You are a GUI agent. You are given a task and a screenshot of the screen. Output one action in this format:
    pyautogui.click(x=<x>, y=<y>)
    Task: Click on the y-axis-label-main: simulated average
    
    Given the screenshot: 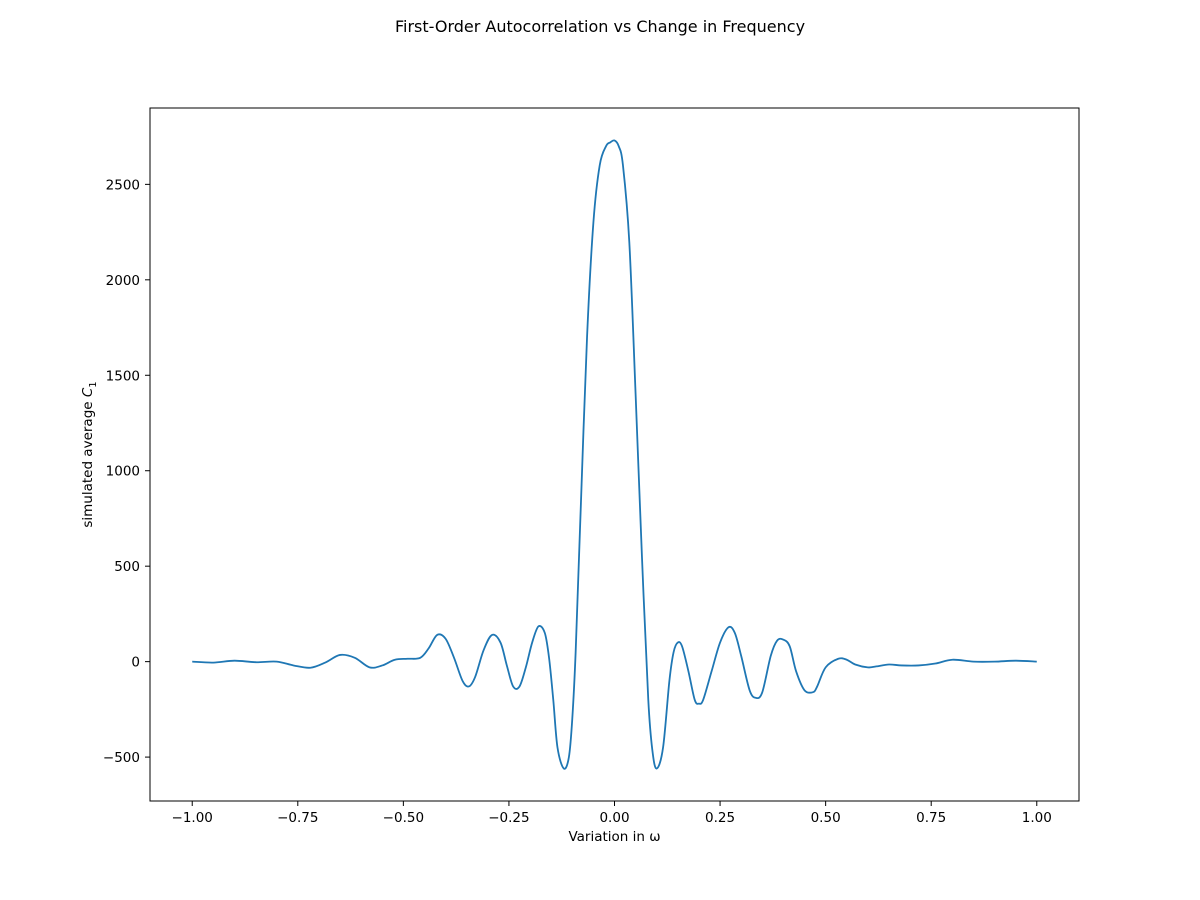 What is the action you would take?
    pyautogui.click(x=88, y=462)
    